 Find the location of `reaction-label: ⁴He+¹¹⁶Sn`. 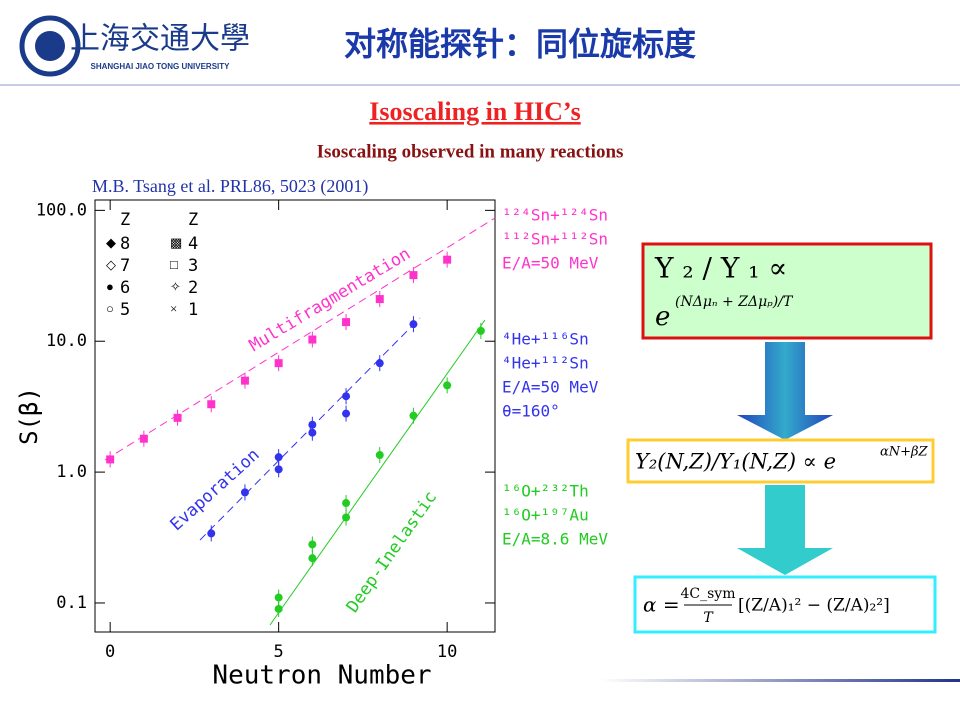

reaction-label: ⁴He+¹¹⁶Sn is located at coordinates (545, 339).